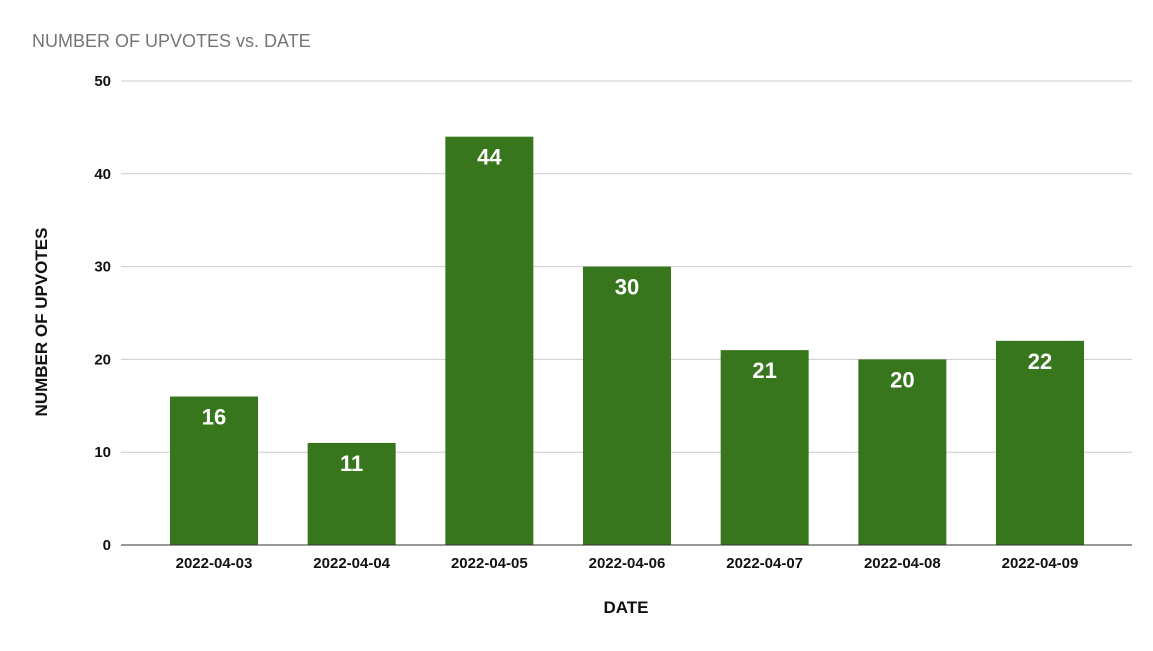 This screenshot has width=1153, height=651. What do you see at coordinates (1040, 361) in the screenshot?
I see `data-label-2022-04-09: 22` at bounding box center [1040, 361].